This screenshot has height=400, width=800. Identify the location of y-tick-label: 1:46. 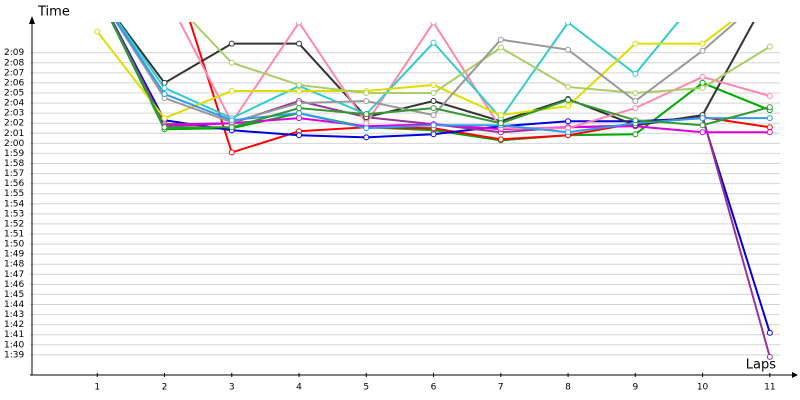
(14, 285).